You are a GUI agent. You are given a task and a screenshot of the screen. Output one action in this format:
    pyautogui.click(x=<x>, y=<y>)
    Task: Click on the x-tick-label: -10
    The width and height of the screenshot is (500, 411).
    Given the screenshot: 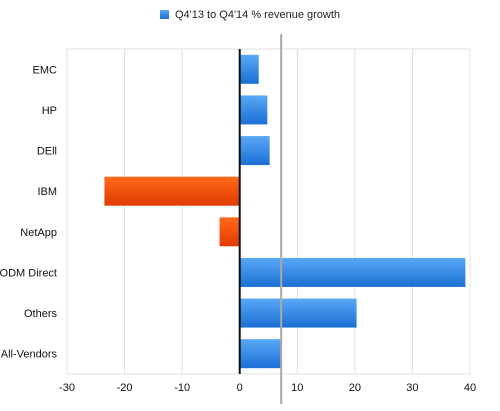 What is the action you would take?
    pyautogui.click(x=182, y=388)
    